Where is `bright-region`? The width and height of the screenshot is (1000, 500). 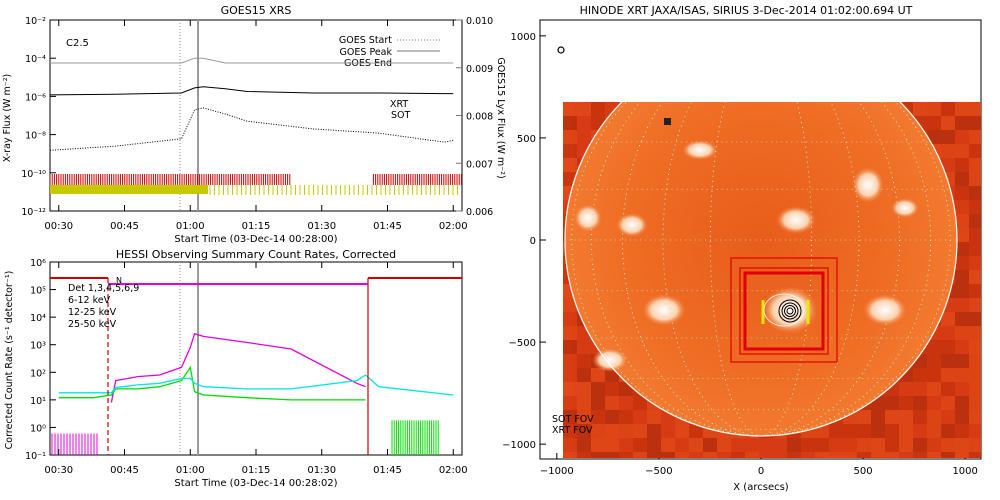 bright-region is located at coordinates (610, 360).